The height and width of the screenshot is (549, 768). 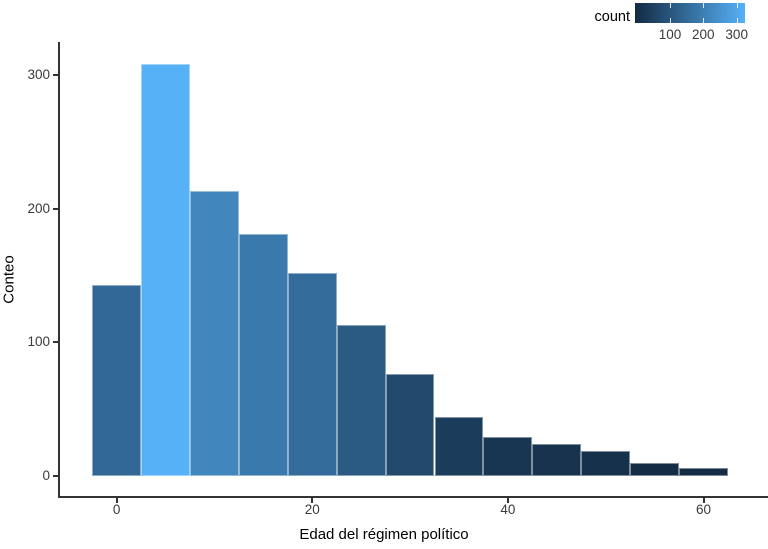 I want to click on legend-title: count, so click(x=612, y=17).